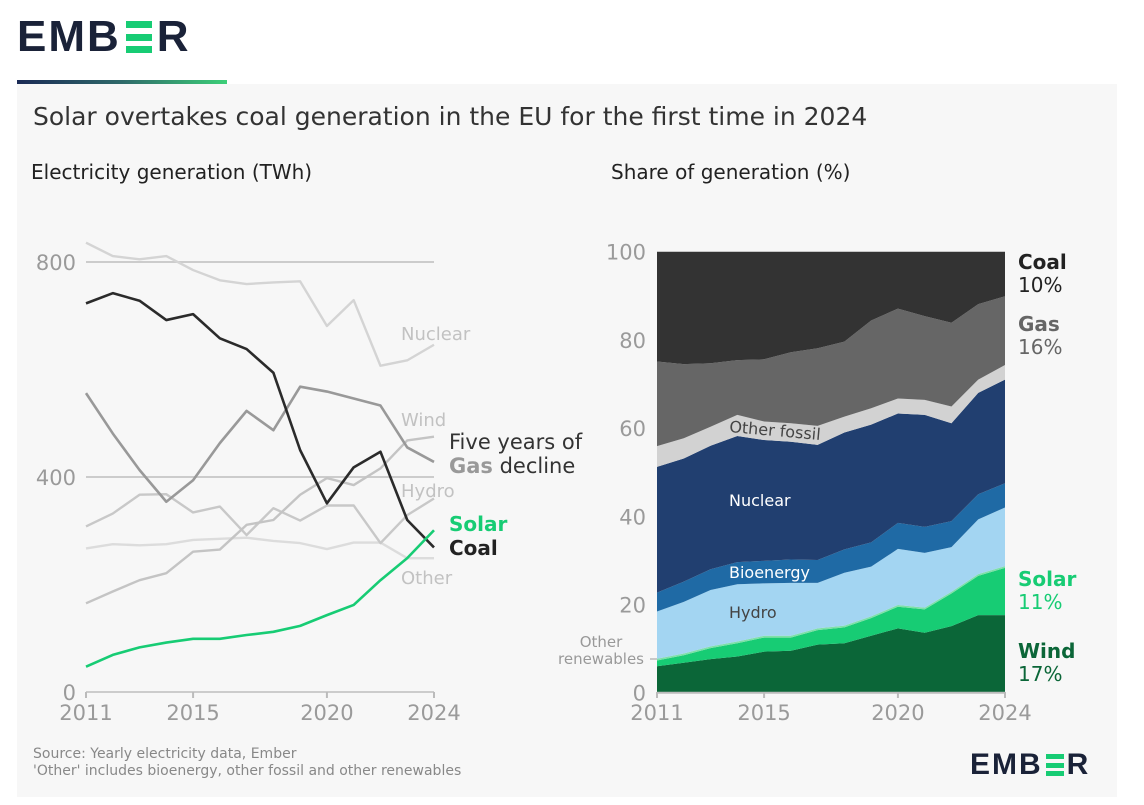  I want to click on area-label-nuclear: Nuclear, so click(760, 500).